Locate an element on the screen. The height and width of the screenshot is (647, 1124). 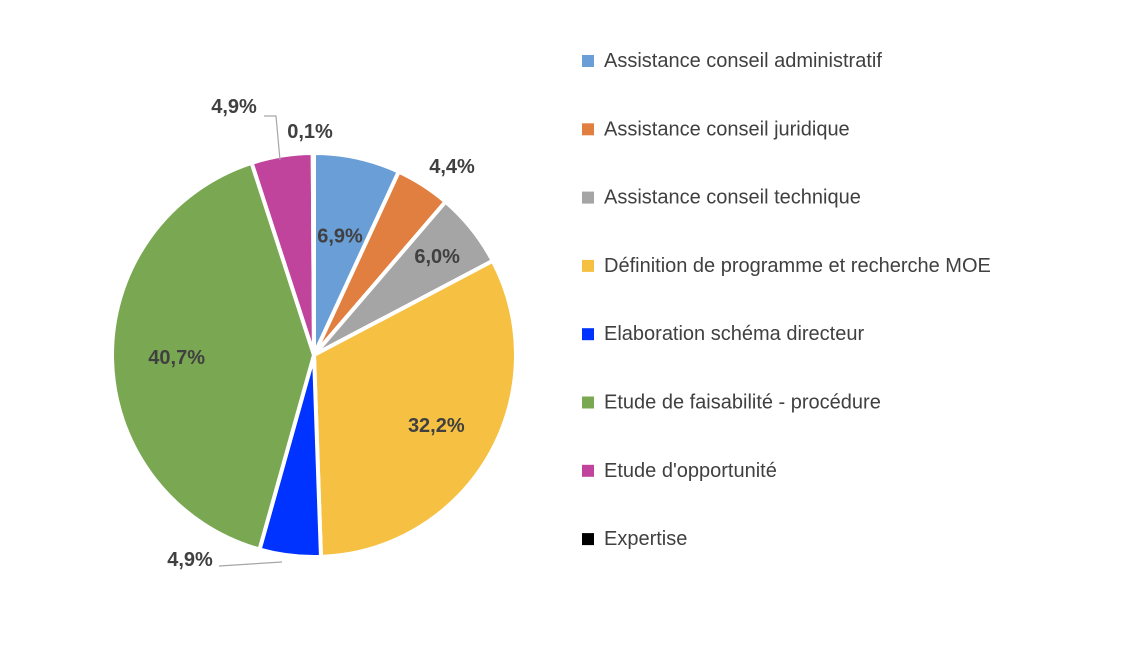
data-label-etude-d-opportunite: 4,9% is located at coordinates (234, 107).